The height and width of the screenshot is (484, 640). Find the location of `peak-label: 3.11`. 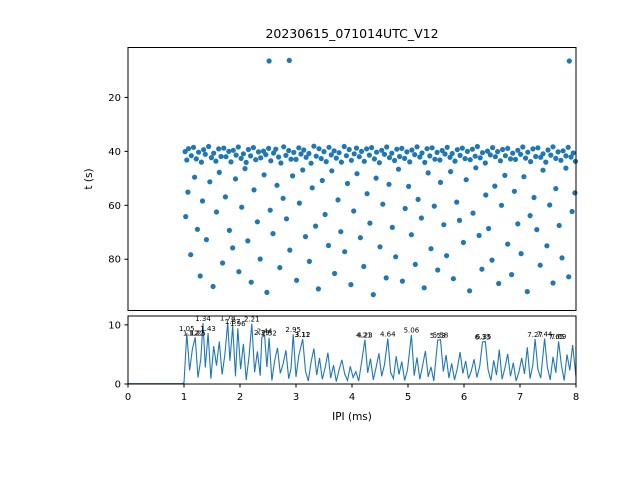

peak-label: 3.11 is located at coordinates (302, 335).